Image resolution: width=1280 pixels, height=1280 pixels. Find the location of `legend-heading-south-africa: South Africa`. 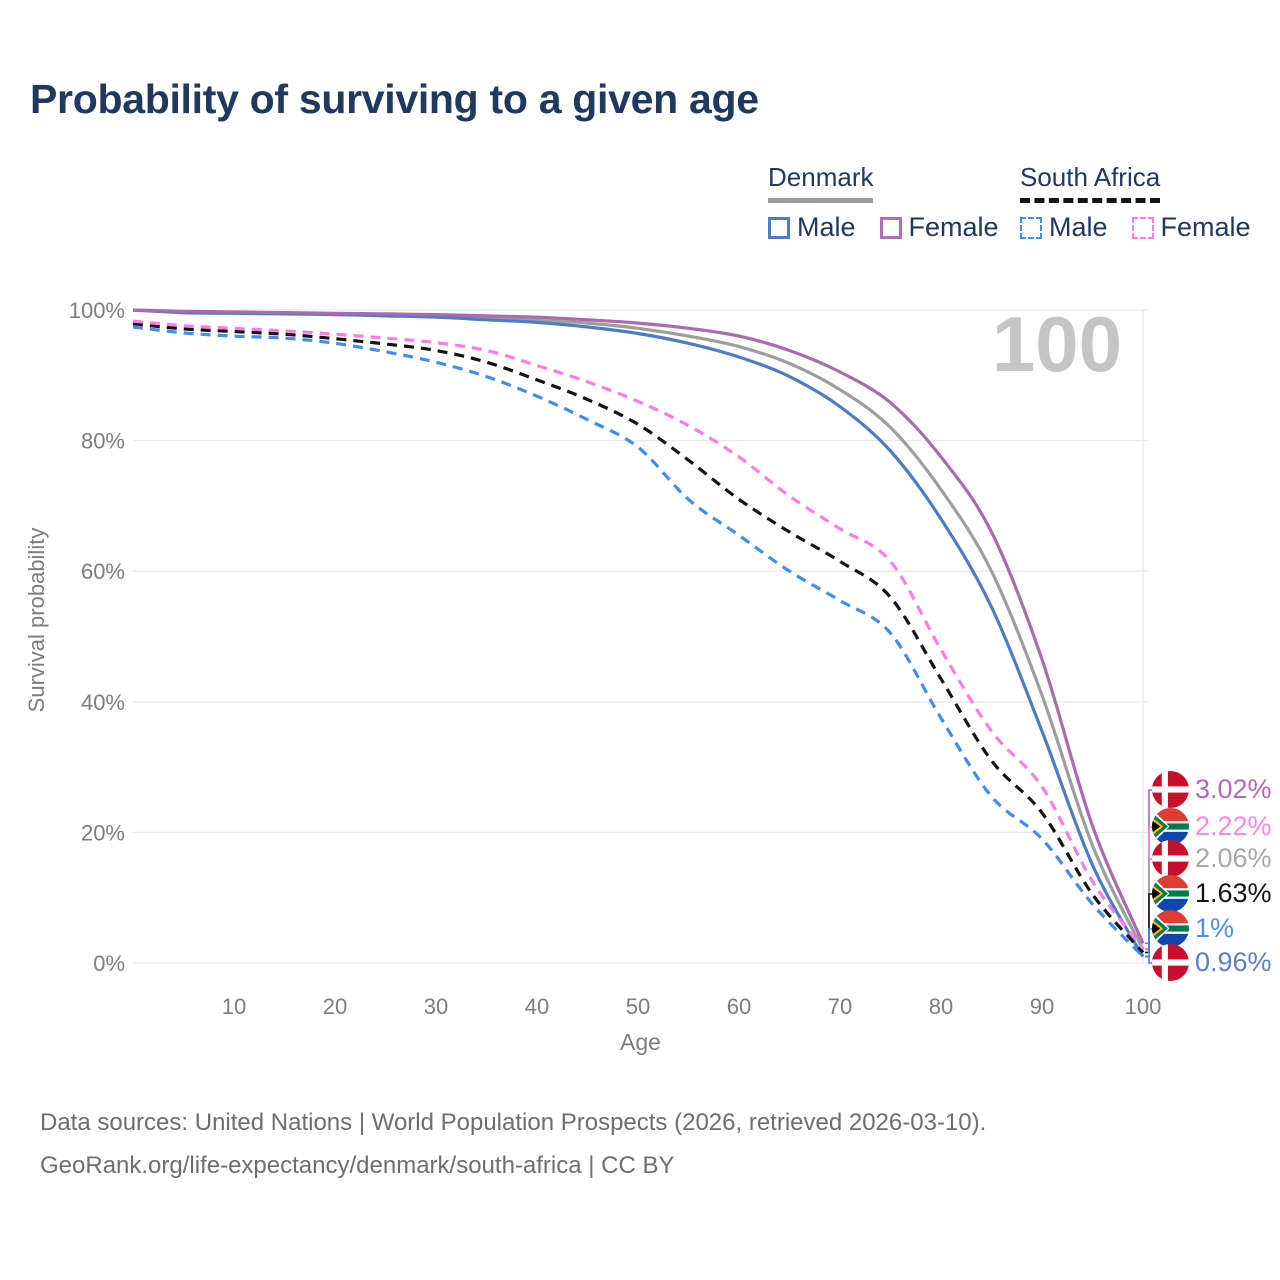

legend-heading-south-africa: South Africa is located at coordinates (1090, 182).